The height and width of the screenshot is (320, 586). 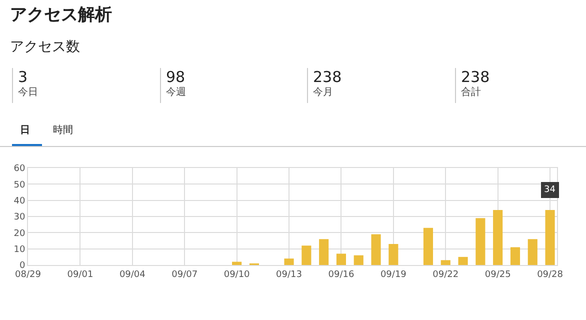 I want to click on text: アクセス解析, so click(x=61, y=15).